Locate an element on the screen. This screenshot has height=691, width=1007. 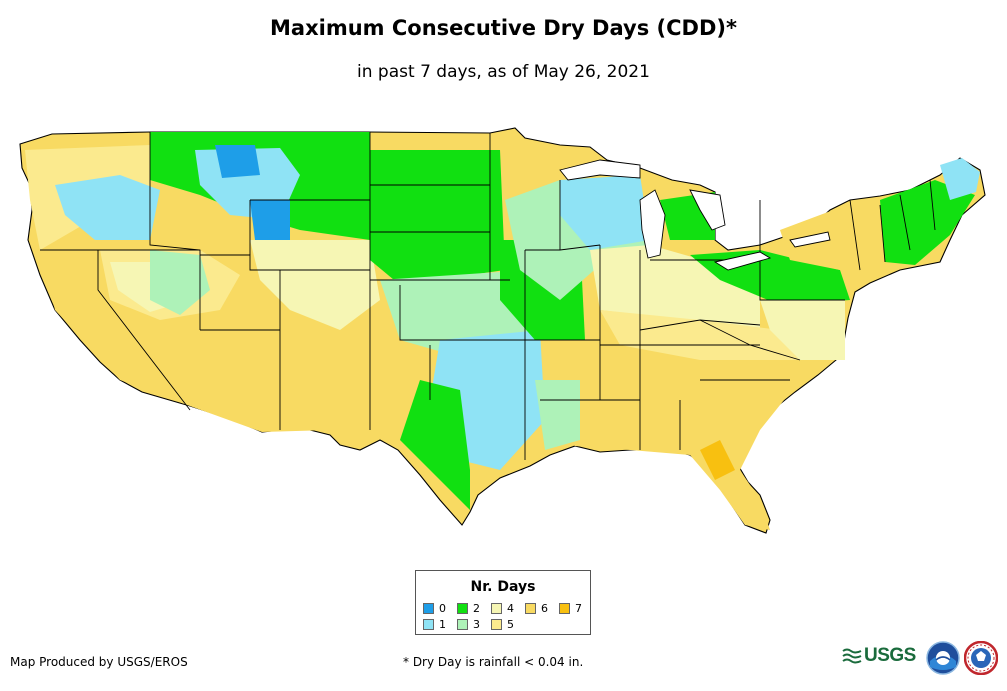
usgs-logo: USGS is located at coordinates (879, 656).